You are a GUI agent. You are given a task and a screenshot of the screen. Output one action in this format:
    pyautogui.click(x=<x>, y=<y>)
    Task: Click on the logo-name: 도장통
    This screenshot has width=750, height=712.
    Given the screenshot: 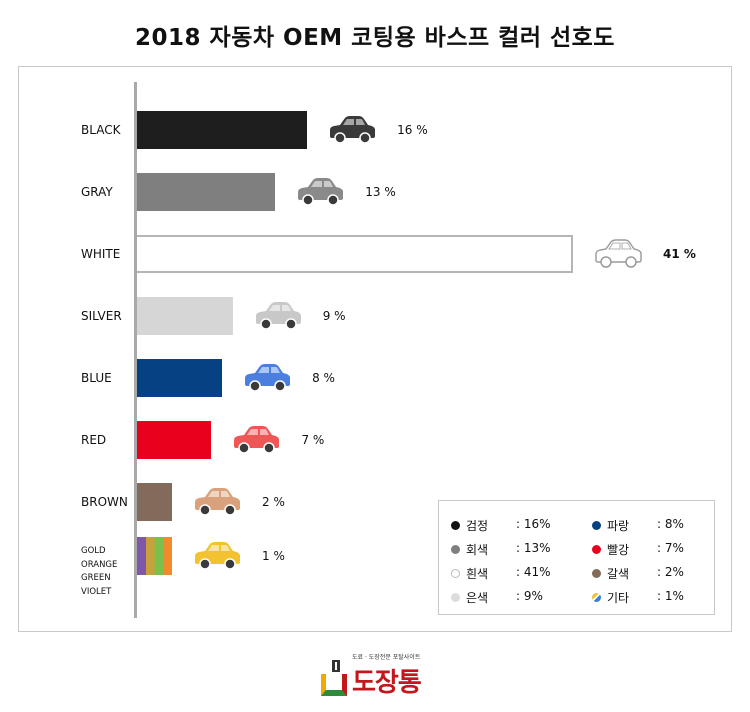 What is the action you would take?
    pyautogui.click(x=387, y=683)
    